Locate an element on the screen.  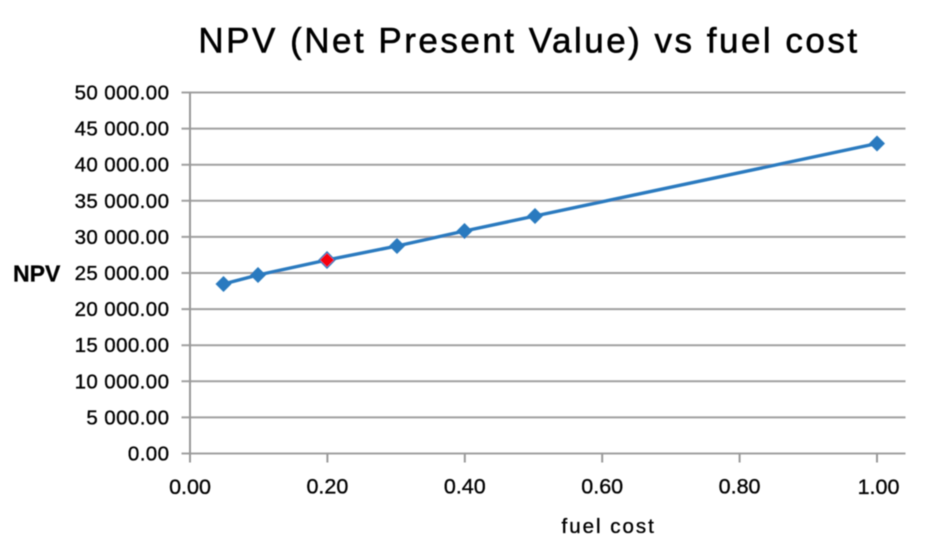
svg-text: 40 000.00 is located at coordinates (122, 165).